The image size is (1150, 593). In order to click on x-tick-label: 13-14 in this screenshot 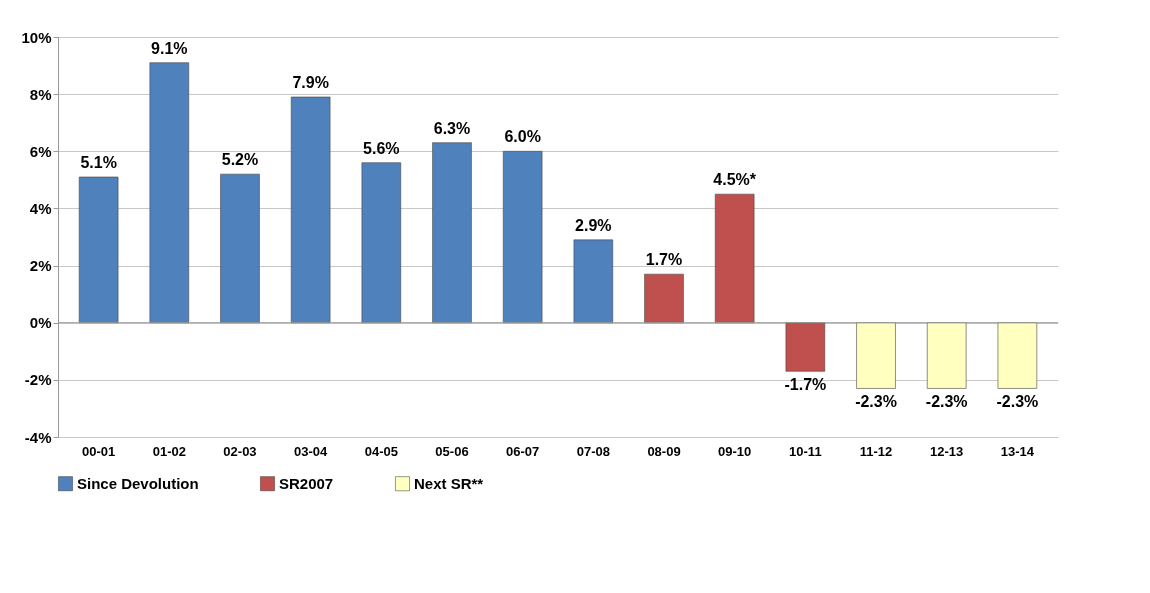, I will do `click(1017, 451)`.